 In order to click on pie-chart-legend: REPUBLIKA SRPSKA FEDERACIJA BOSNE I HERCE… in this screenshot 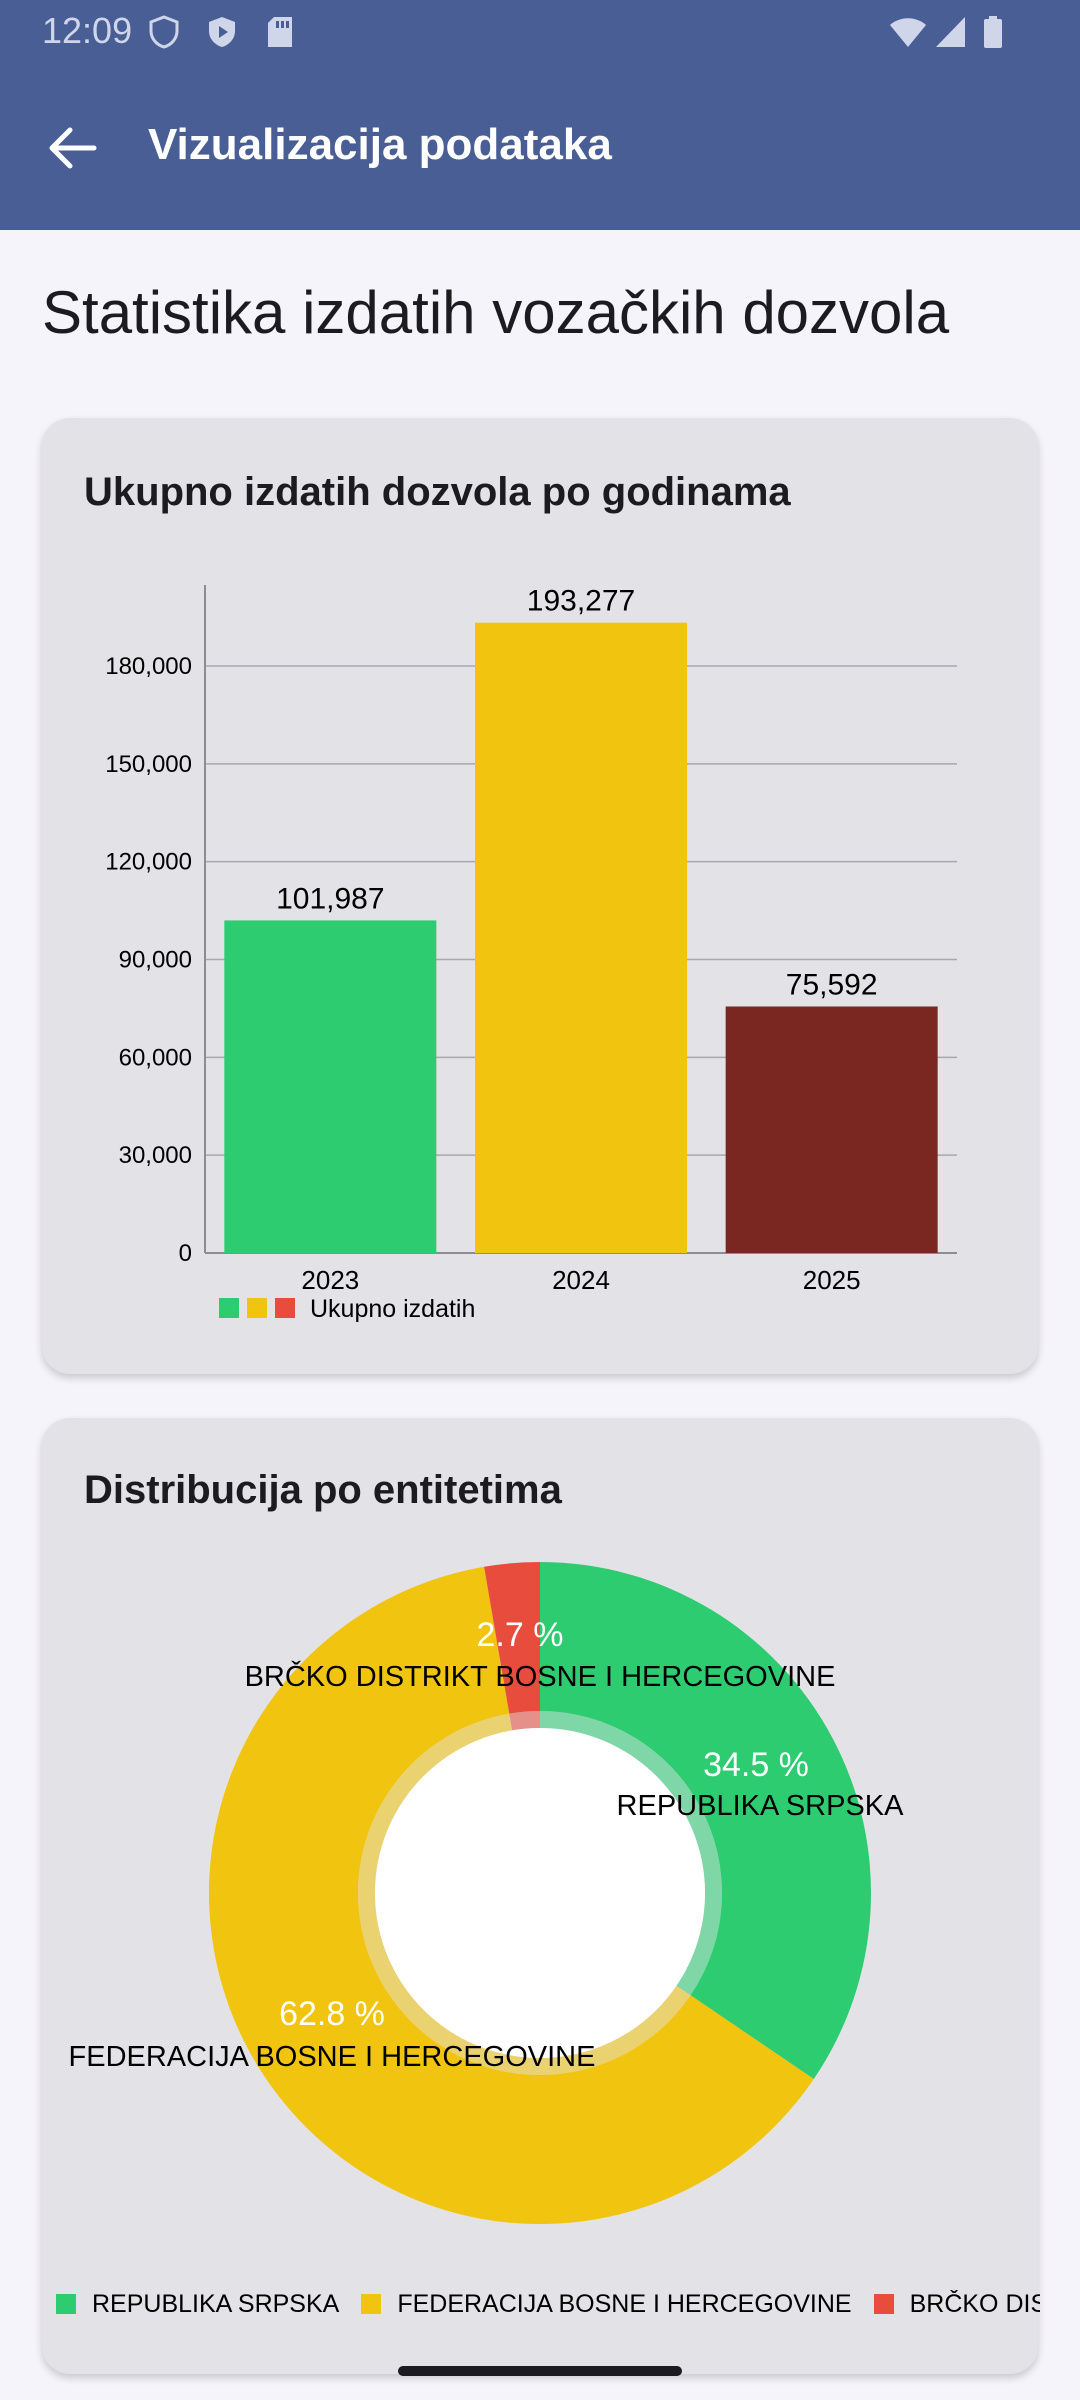, I will do `click(548, 2310)`.